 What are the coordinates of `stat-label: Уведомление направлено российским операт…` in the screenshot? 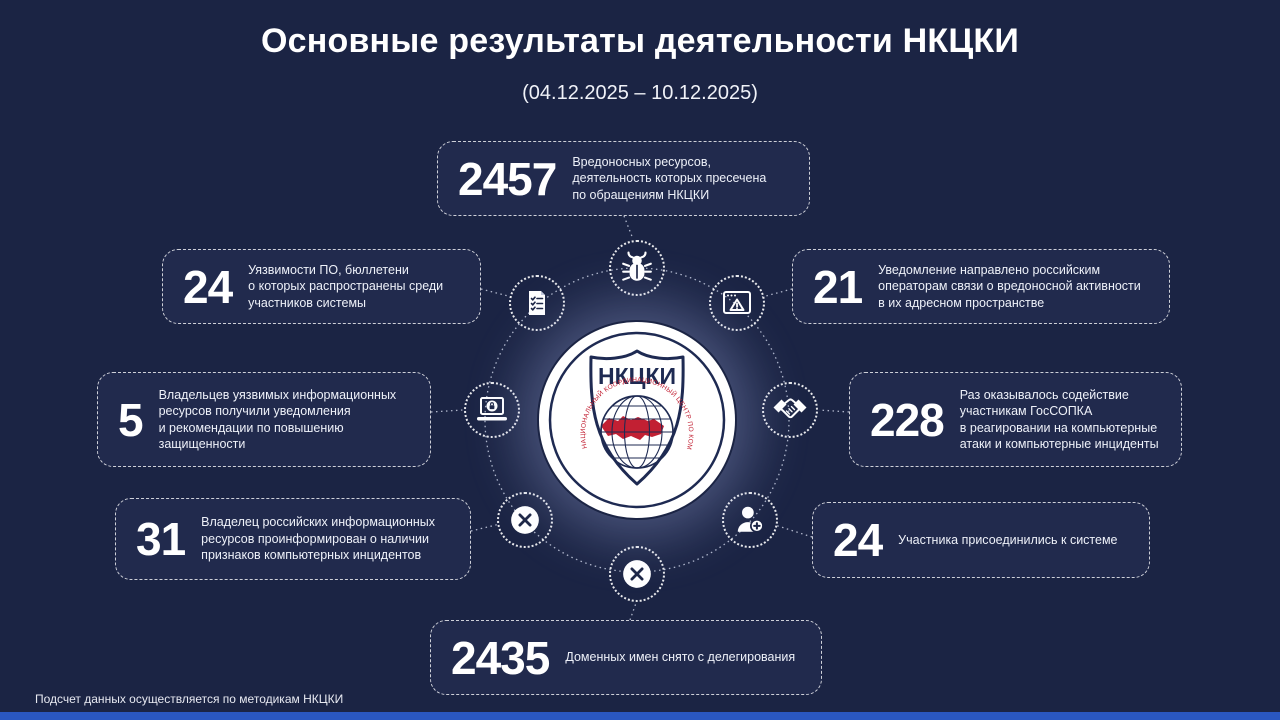 It's located at (1009, 286).